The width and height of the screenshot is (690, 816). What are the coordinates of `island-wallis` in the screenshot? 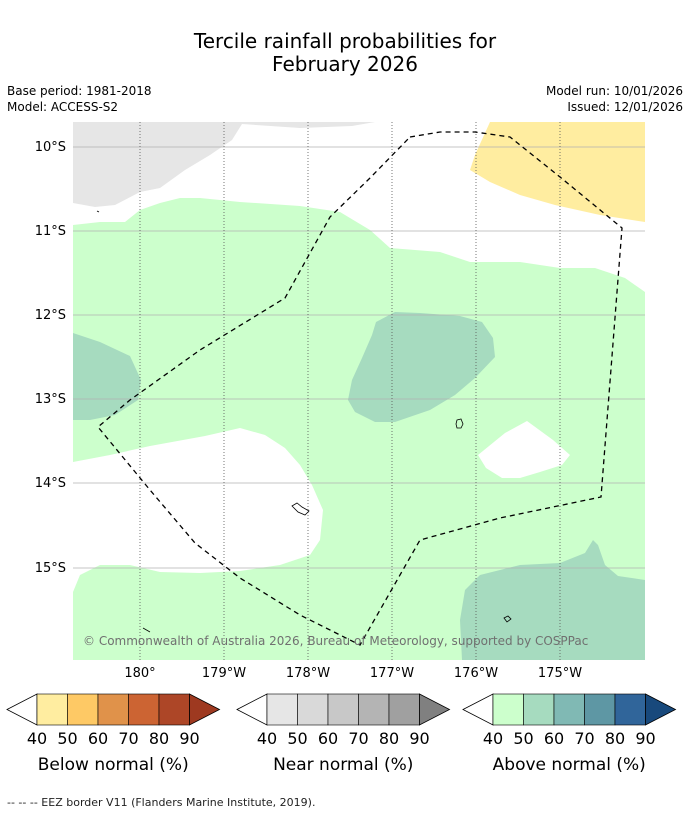 It's located at (459, 423).